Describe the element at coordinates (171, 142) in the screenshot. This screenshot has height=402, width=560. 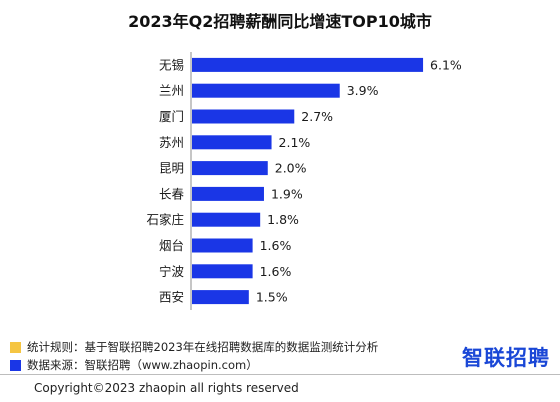
I see `category-label: 苏州` at that location.